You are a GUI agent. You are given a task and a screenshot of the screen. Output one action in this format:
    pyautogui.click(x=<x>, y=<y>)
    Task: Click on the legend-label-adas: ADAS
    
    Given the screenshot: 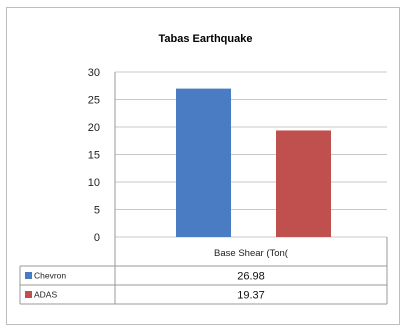 What is the action you would take?
    pyautogui.click(x=45, y=295)
    